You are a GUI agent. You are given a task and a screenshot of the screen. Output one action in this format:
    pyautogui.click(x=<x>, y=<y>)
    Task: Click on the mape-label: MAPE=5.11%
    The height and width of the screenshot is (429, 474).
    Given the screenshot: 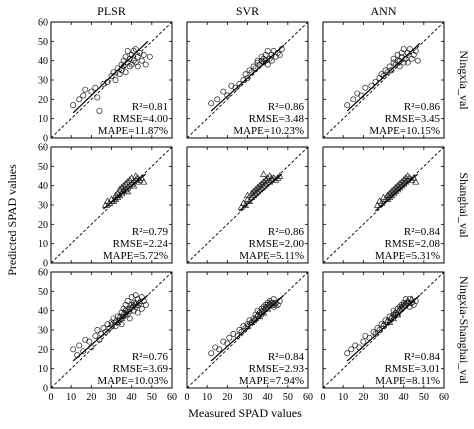 What is the action you would take?
    pyautogui.click(x=271, y=256)
    